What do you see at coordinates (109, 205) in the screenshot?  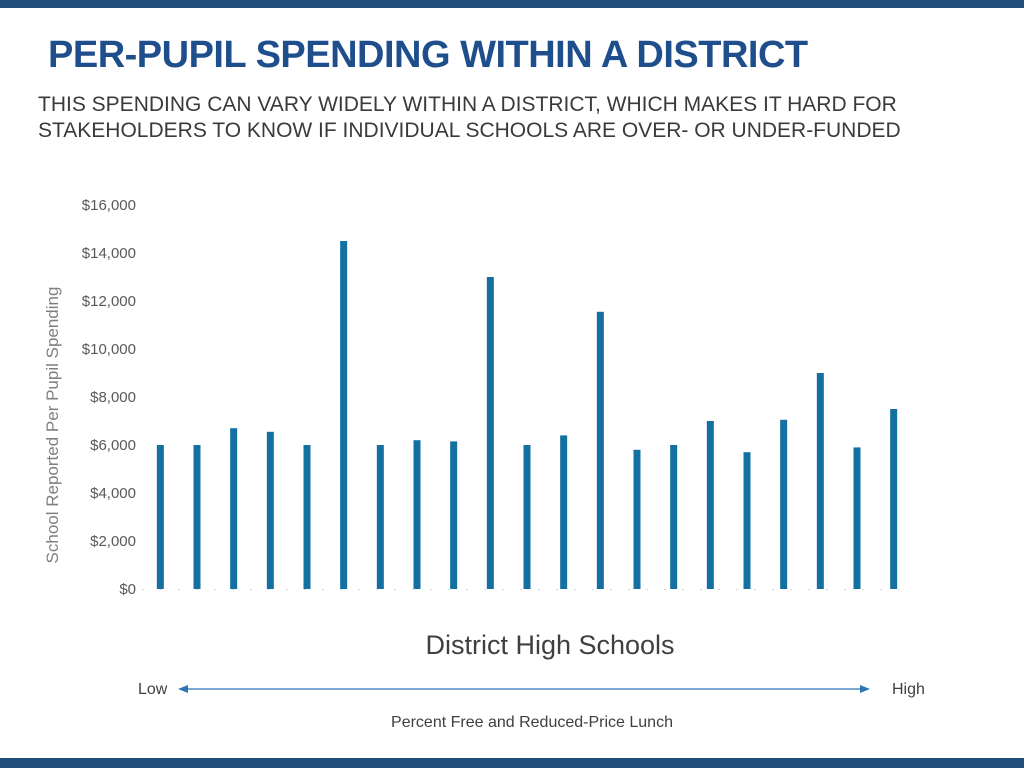 I see `y-tick-label: $16,000` at bounding box center [109, 205].